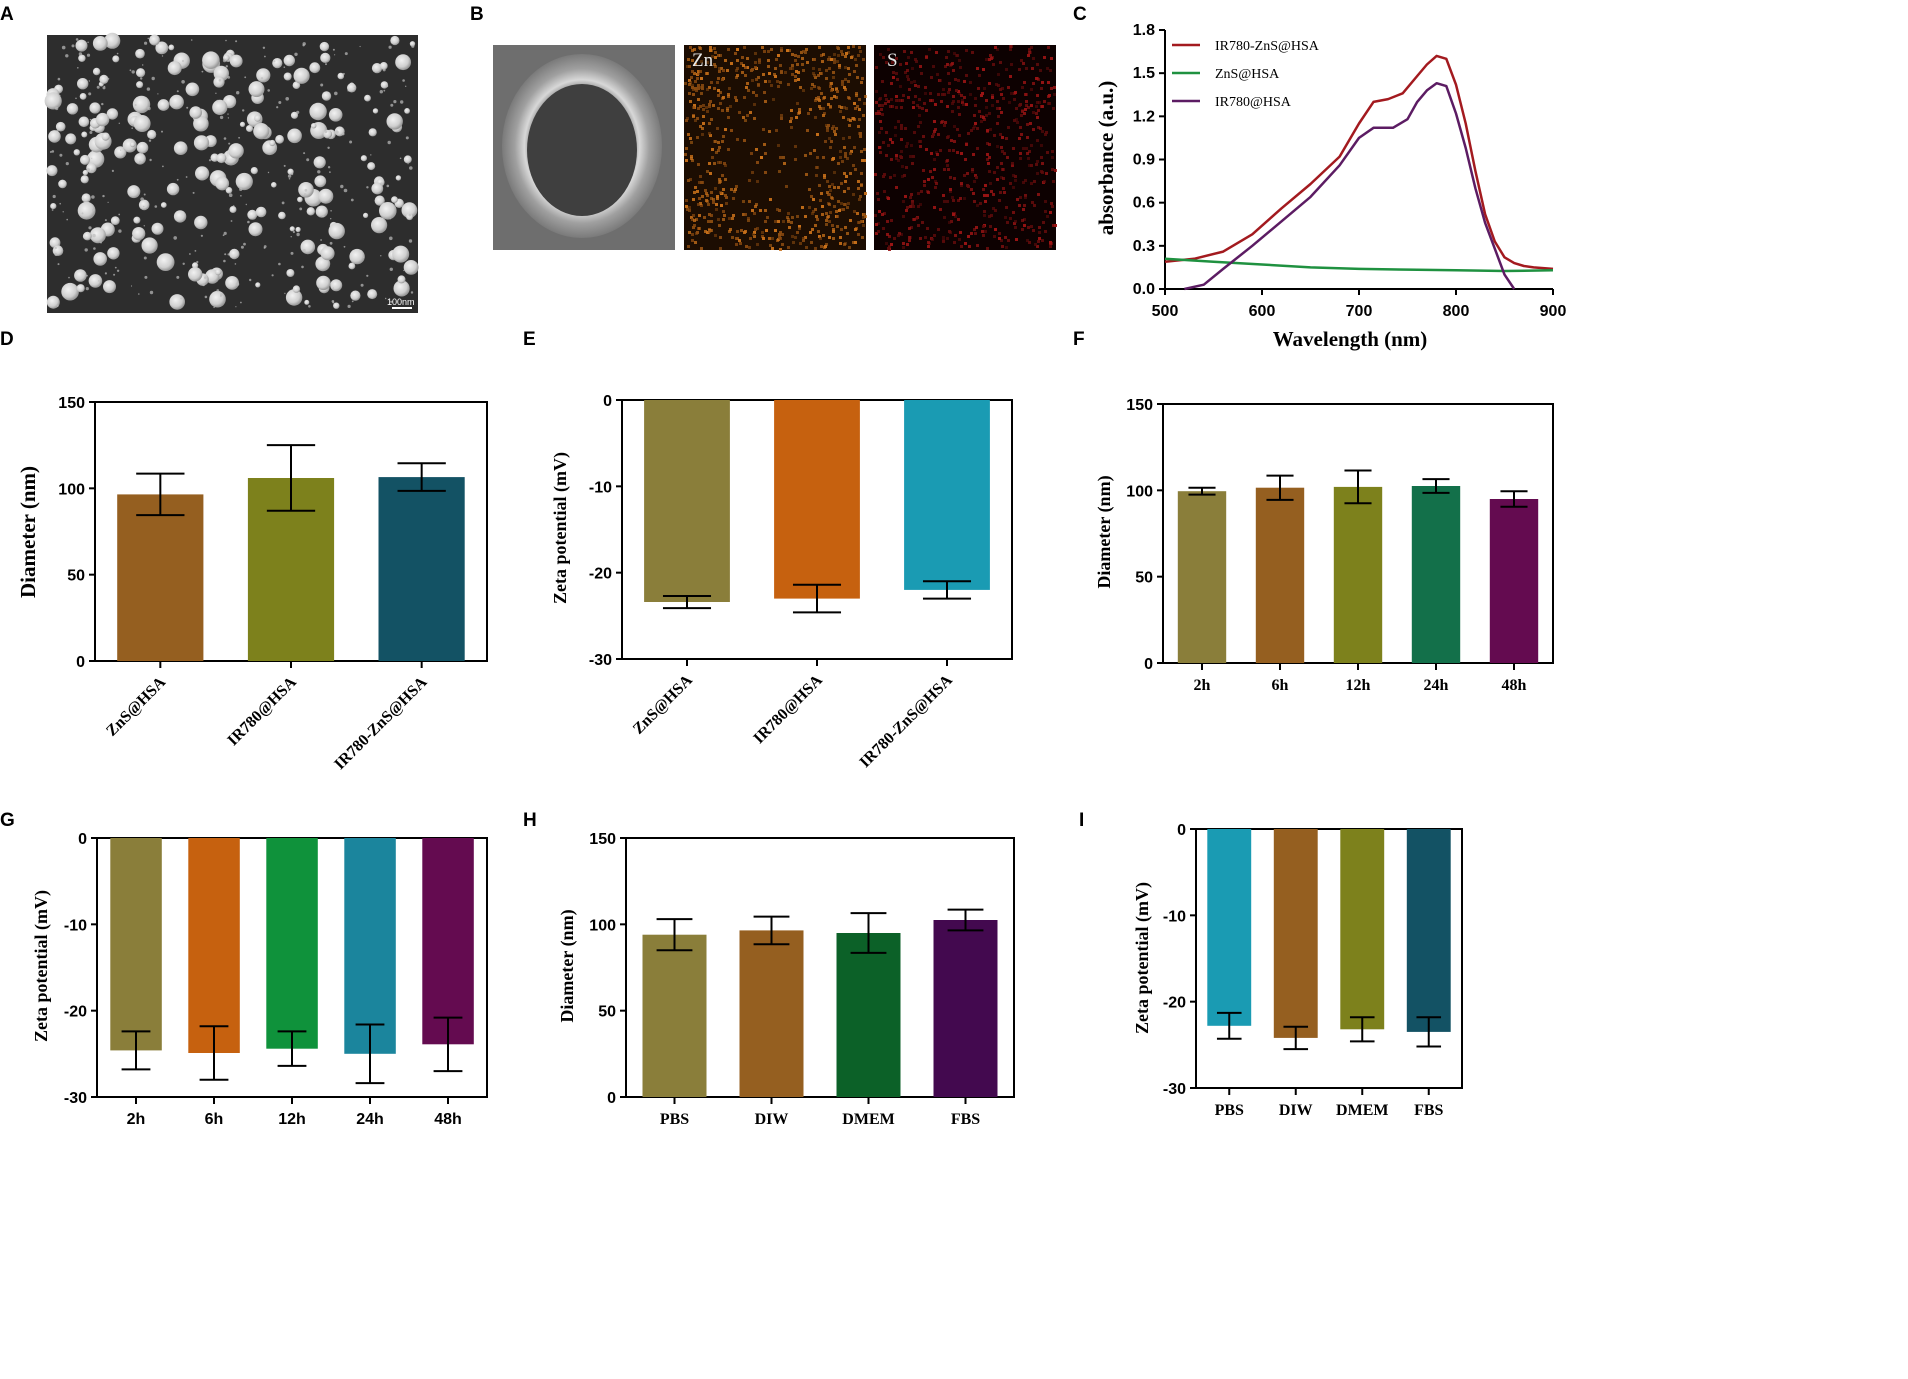 The width and height of the screenshot is (1908, 1379). Describe the element at coordinates (674, 1119) in the screenshot. I see `ph-category-label: PBS` at that location.